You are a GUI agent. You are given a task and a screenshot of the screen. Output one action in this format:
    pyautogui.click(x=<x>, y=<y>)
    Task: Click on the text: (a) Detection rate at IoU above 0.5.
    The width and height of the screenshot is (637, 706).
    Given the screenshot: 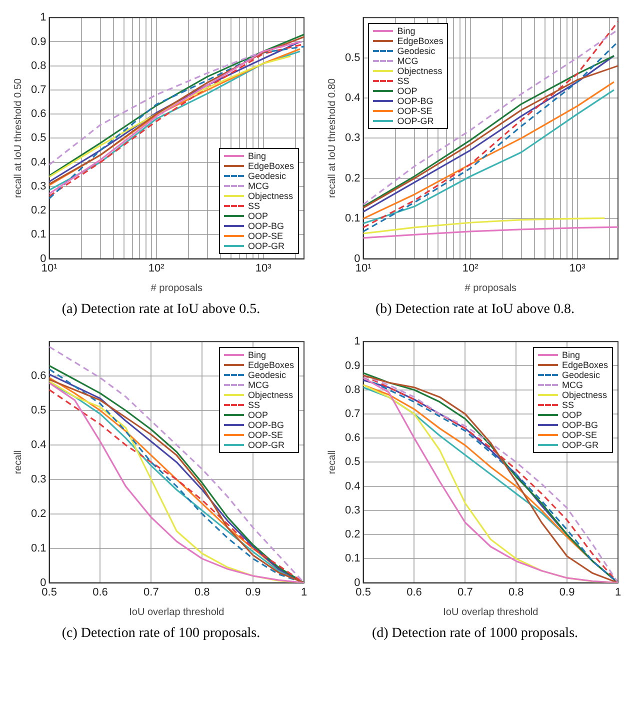 What is the action you would take?
    pyautogui.click(x=161, y=310)
    